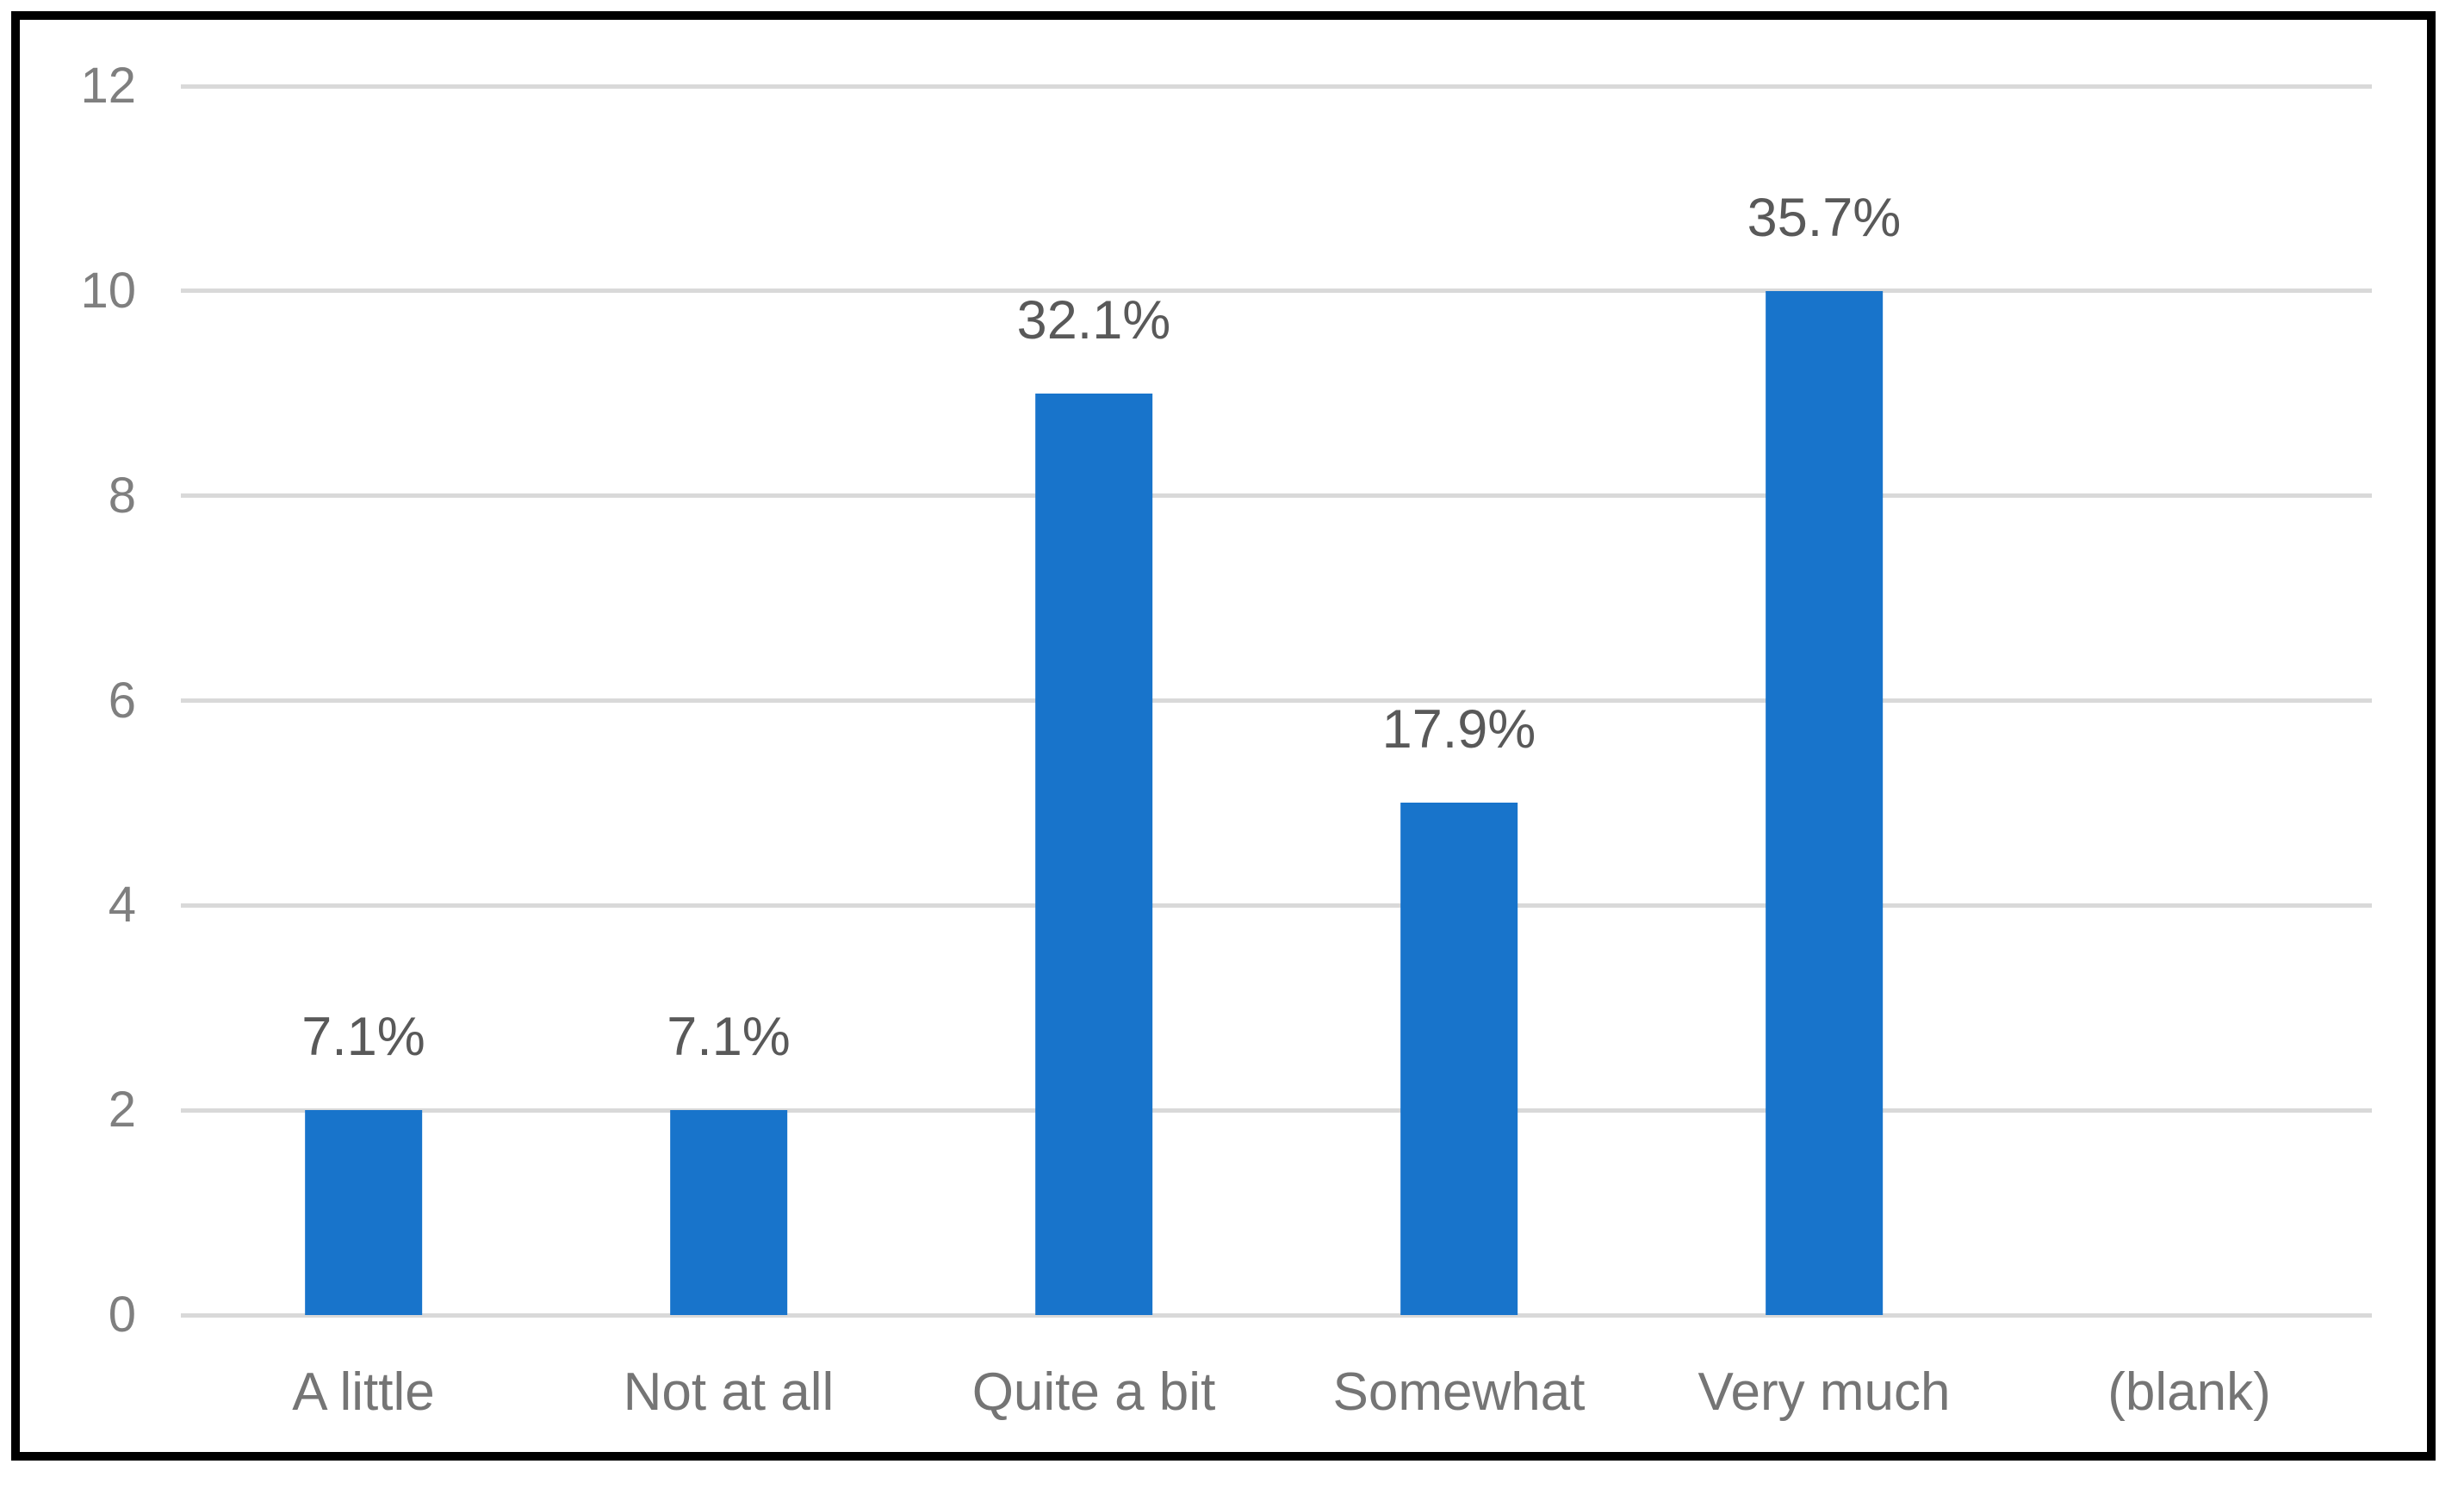 The height and width of the screenshot is (1489, 2464). What do you see at coordinates (728, 1212) in the screenshot?
I see `bar-not-at-all` at bounding box center [728, 1212].